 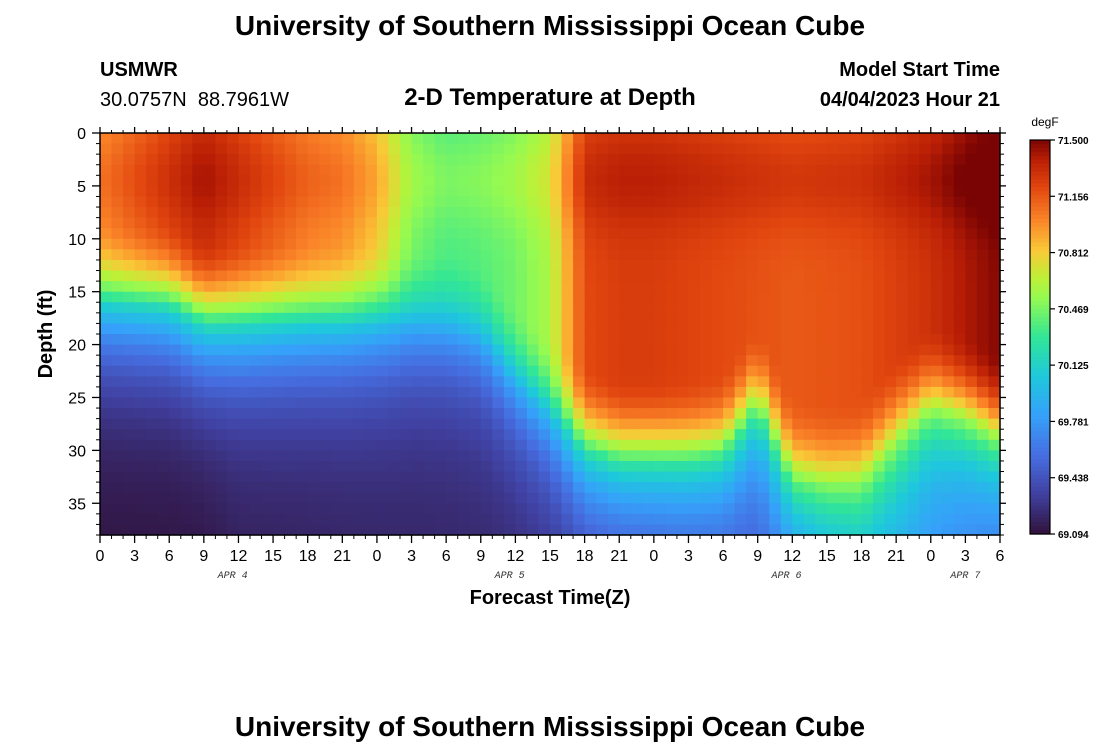 I want to click on x-tick-label: 21, so click(x=896, y=556).